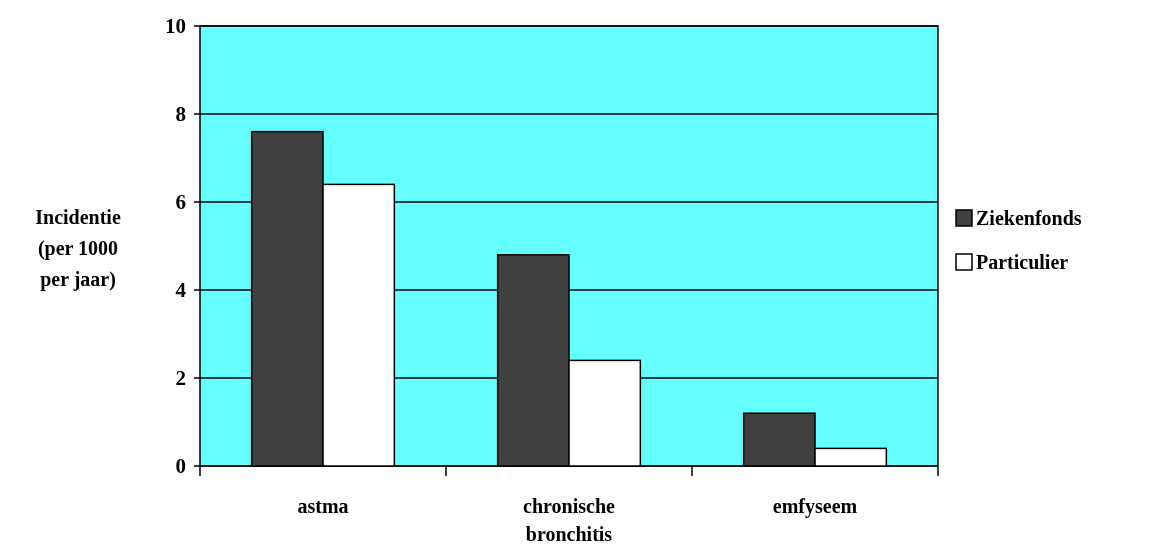 The height and width of the screenshot is (559, 1168). Describe the element at coordinates (815, 506) in the screenshot. I see `x-tick-label: emfyseem` at that location.